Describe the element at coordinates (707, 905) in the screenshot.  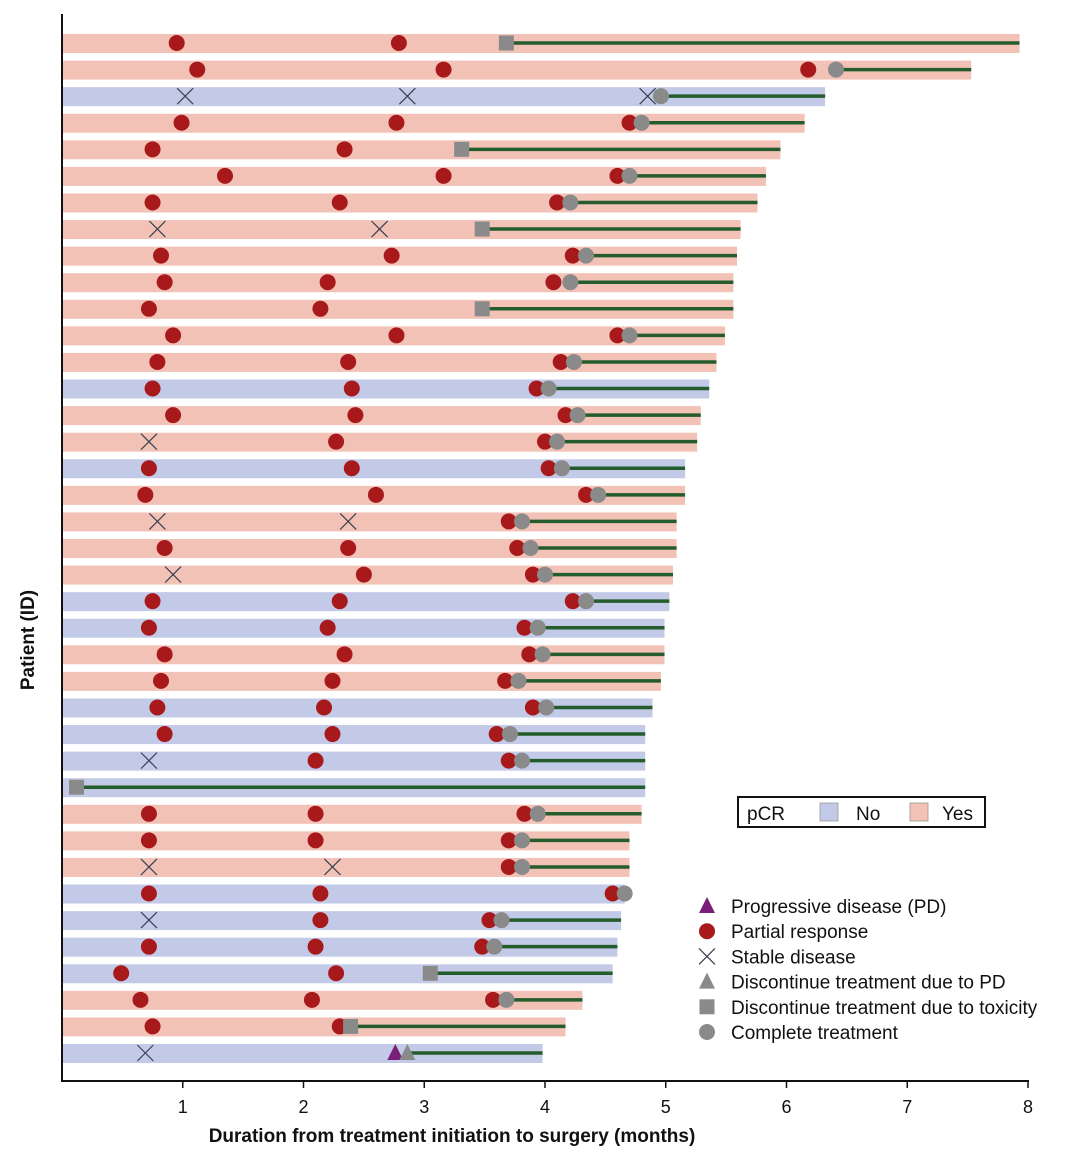
I see `legend-progressive-disease-marker` at that location.